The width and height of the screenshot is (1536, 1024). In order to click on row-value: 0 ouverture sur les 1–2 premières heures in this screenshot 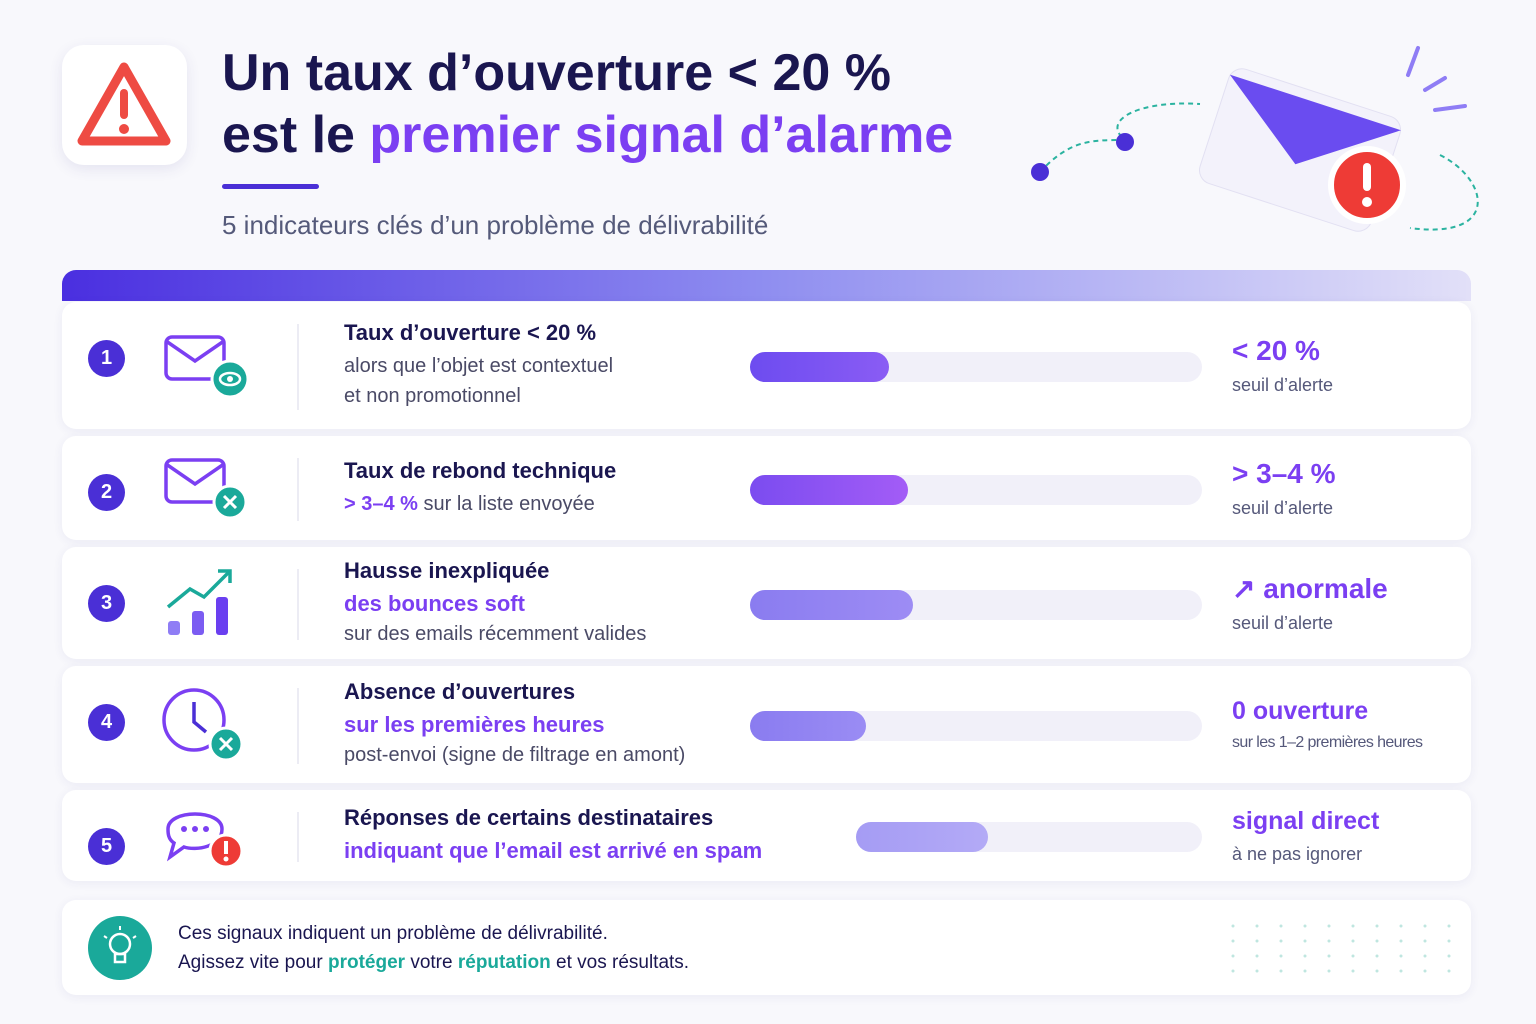, I will do `click(1327, 724)`.